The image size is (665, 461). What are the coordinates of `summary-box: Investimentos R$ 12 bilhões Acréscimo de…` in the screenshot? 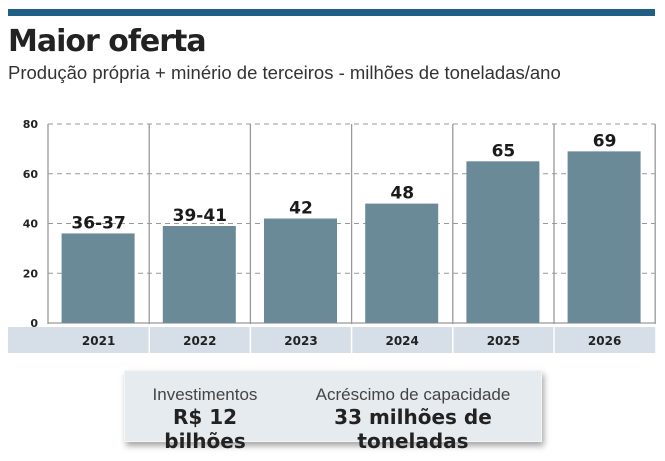 It's located at (333, 411).